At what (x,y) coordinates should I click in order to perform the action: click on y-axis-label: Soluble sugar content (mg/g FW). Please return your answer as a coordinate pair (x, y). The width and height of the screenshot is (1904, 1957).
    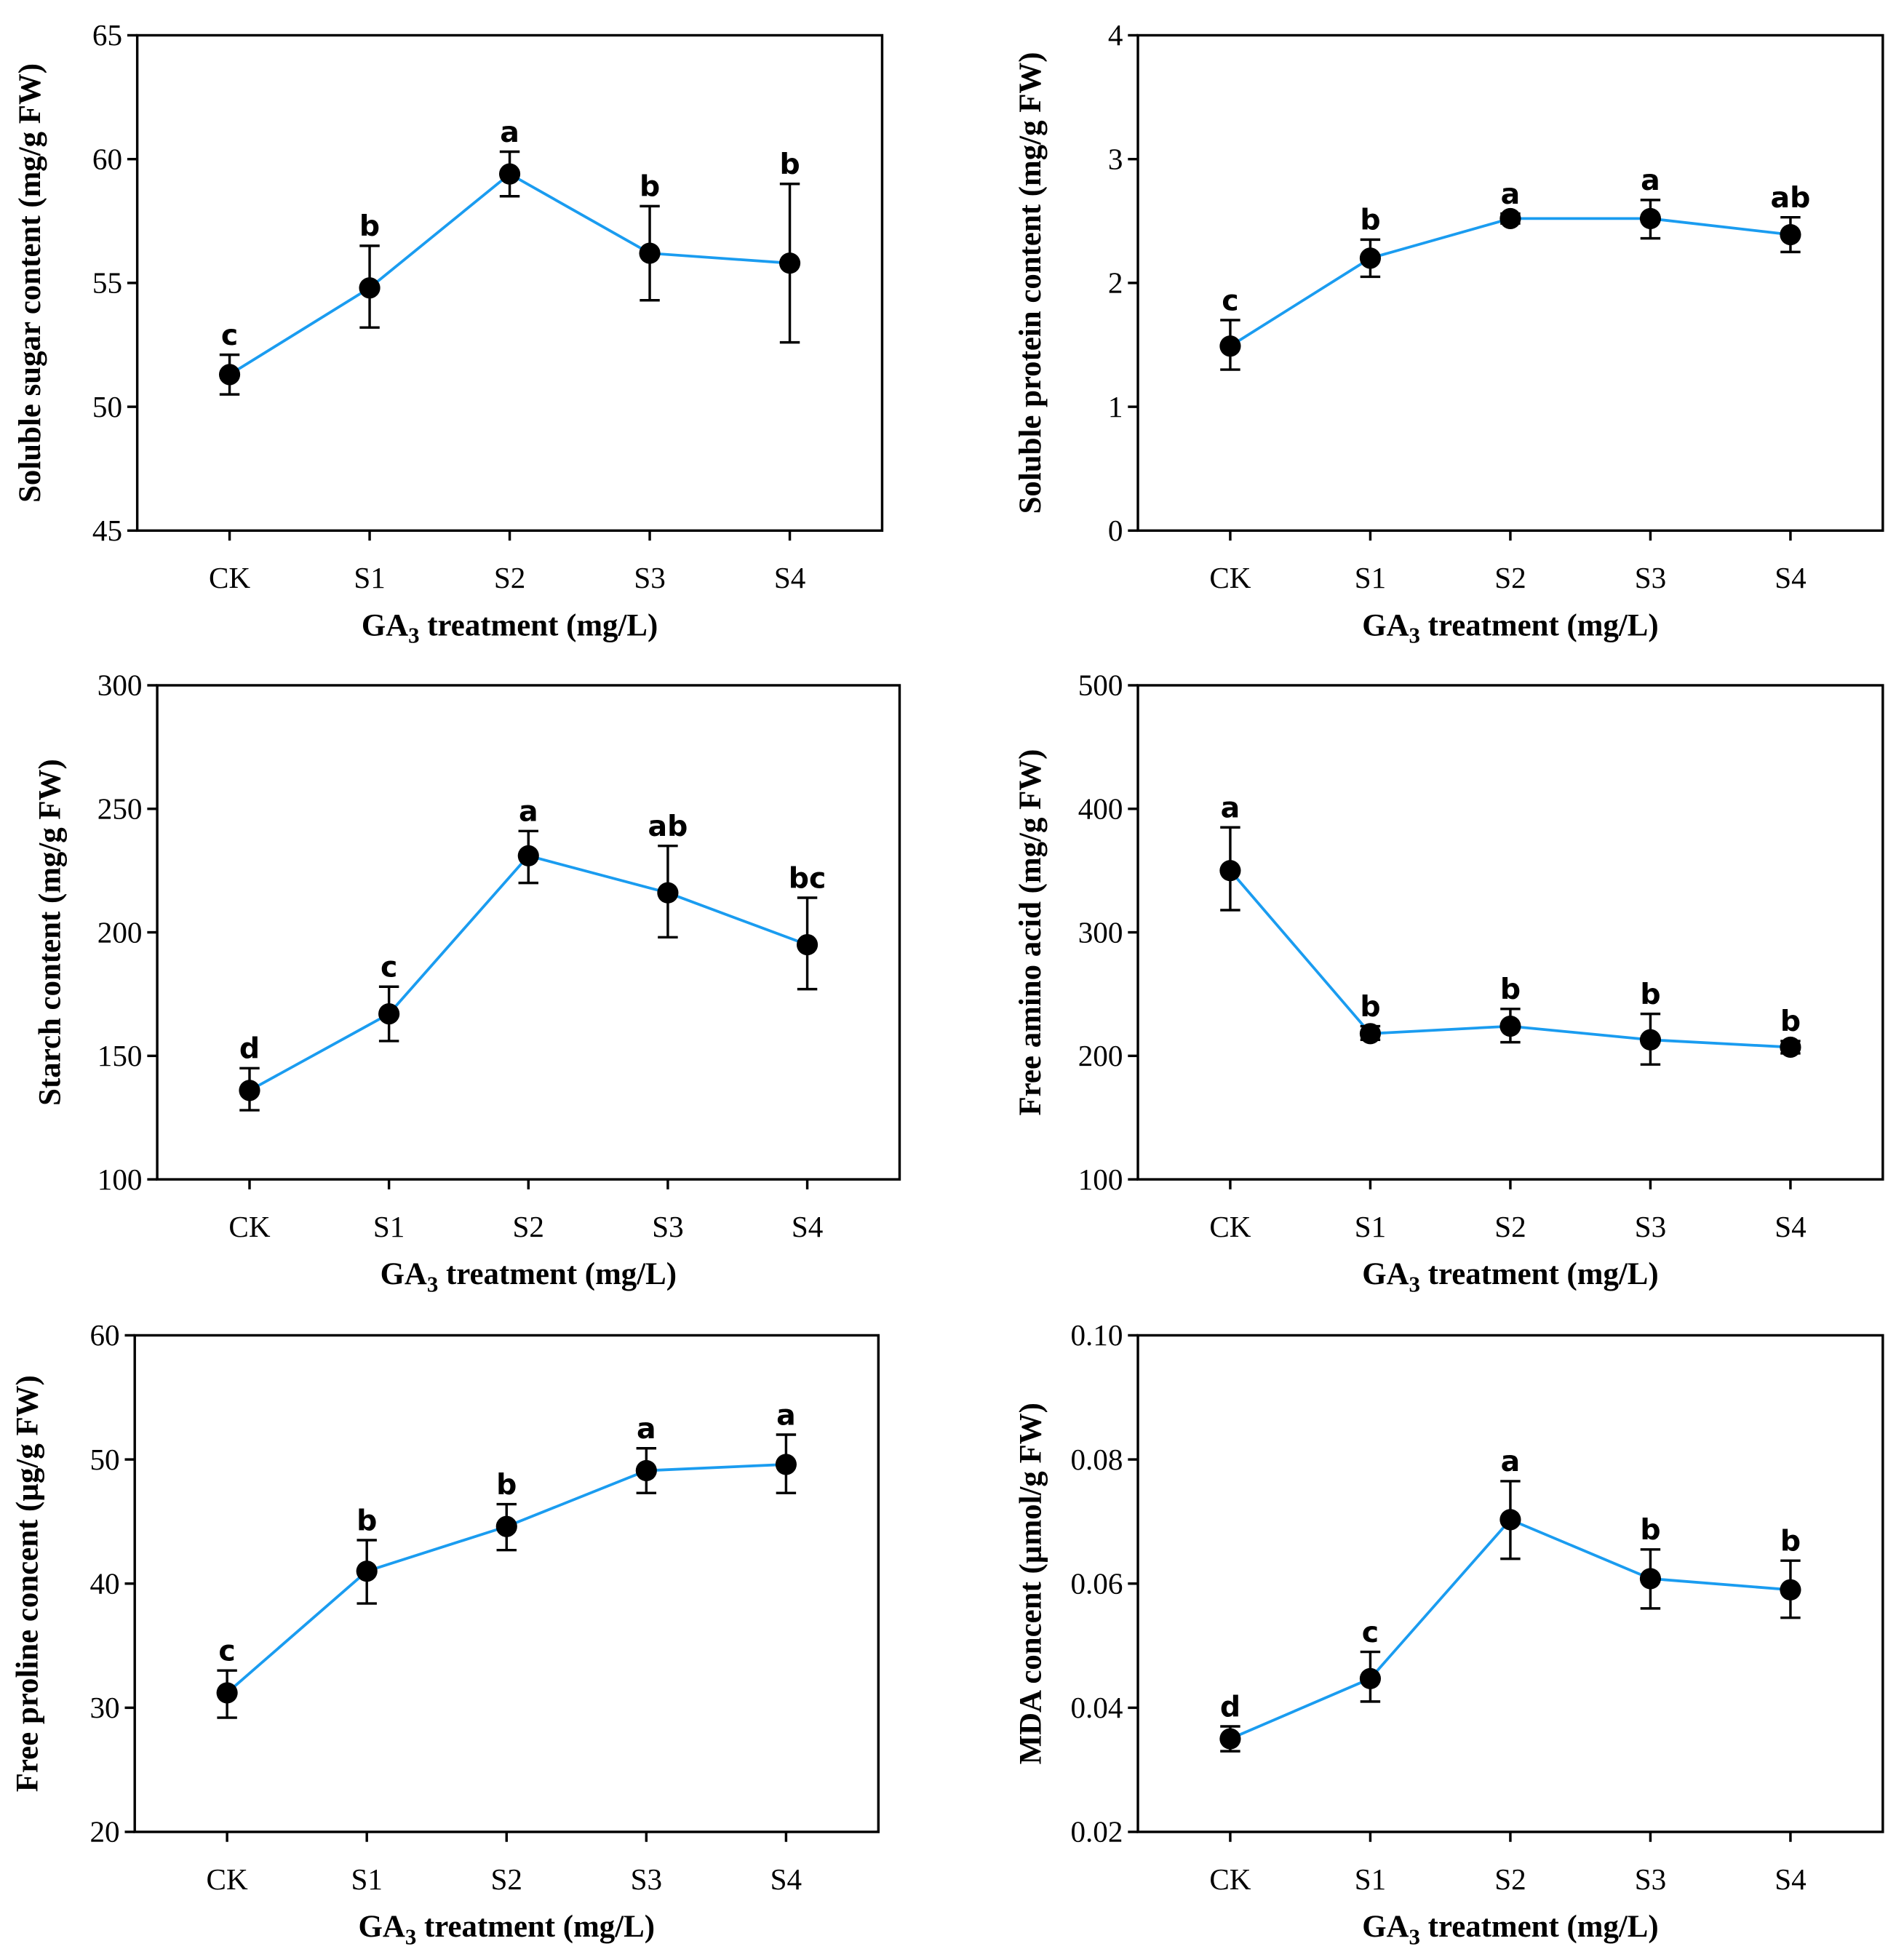
    Looking at the image, I should click on (30, 283).